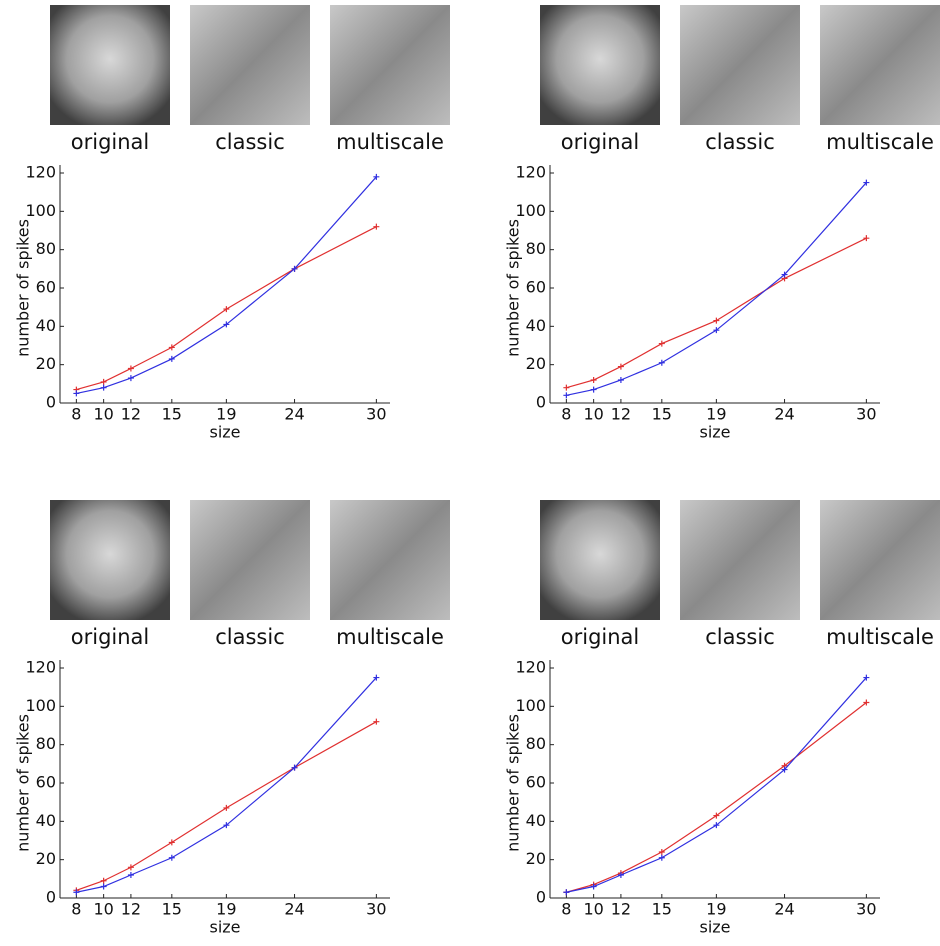  I want to click on y-tick-label: 0, so click(541, 402).